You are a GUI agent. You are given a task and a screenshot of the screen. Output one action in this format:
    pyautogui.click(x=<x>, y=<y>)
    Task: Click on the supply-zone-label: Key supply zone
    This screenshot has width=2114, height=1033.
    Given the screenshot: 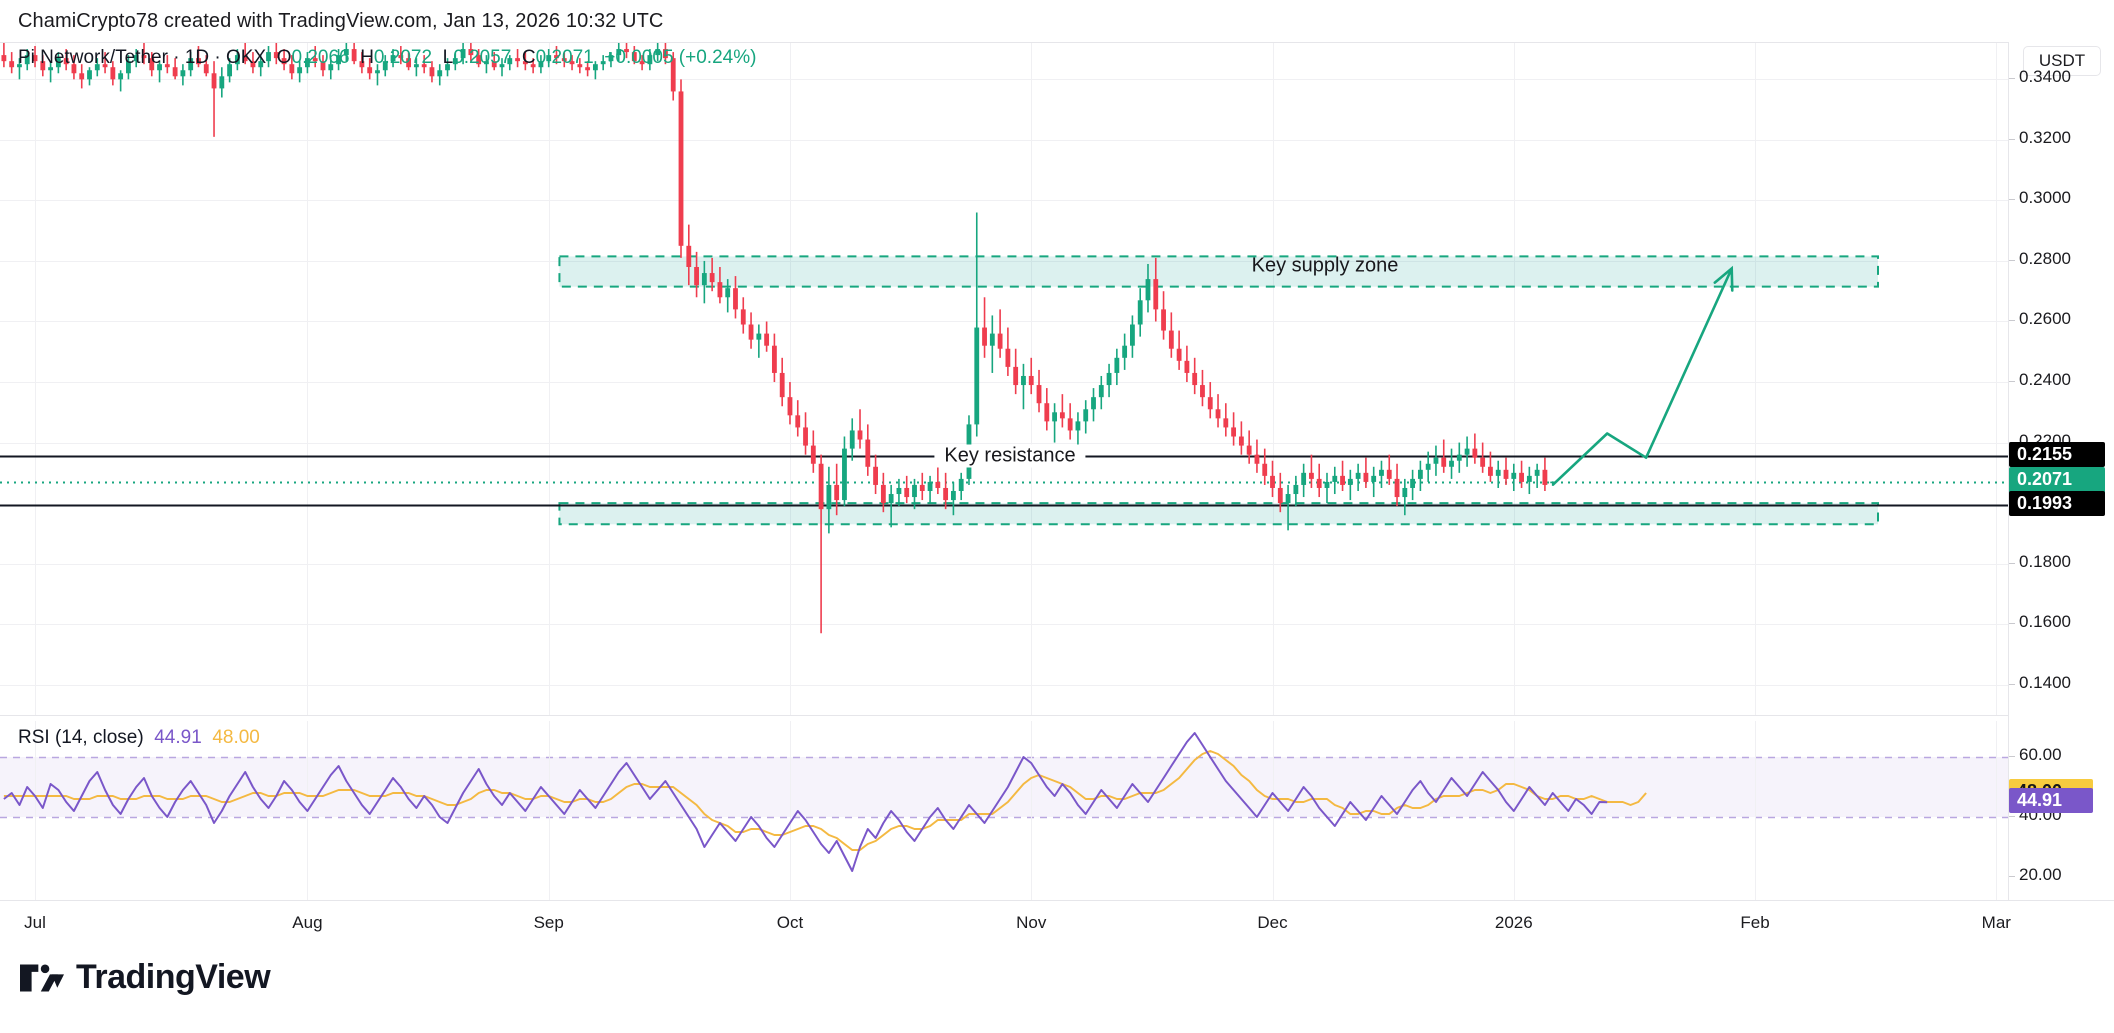 What is the action you would take?
    pyautogui.click(x=1325, y=265)
    